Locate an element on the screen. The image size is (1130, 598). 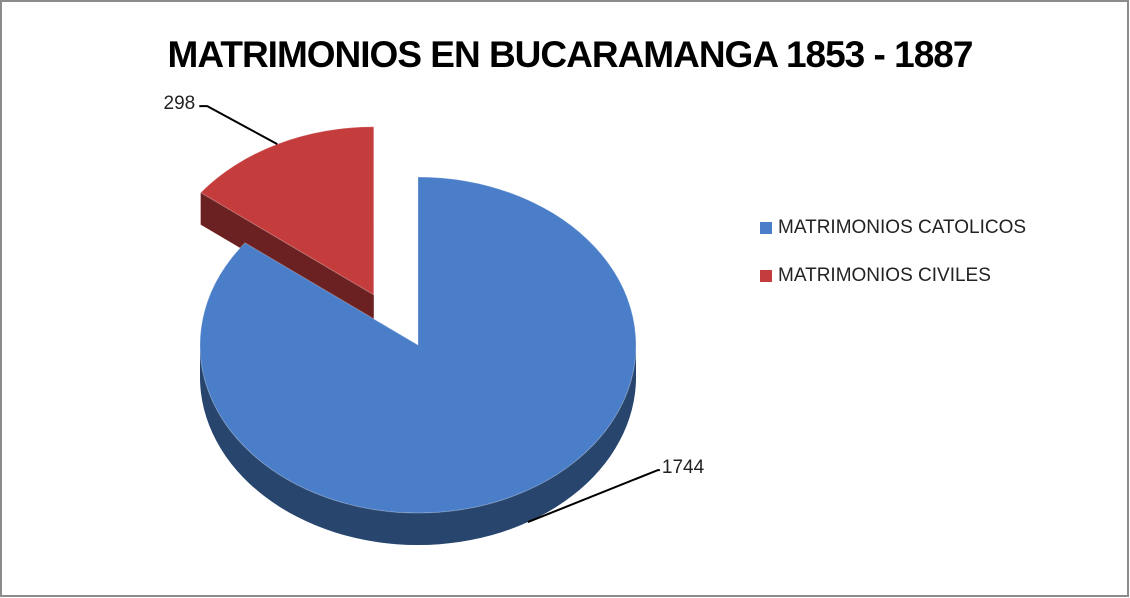
slice is located at coordinates (287, 211).